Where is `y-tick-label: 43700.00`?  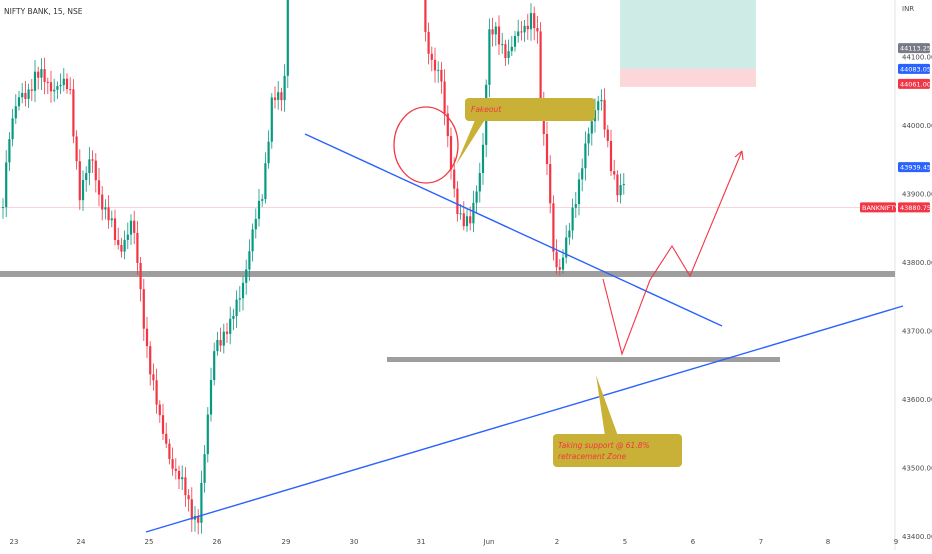
y-tick-label: 43700.00 is located at coordinates (917, 332).